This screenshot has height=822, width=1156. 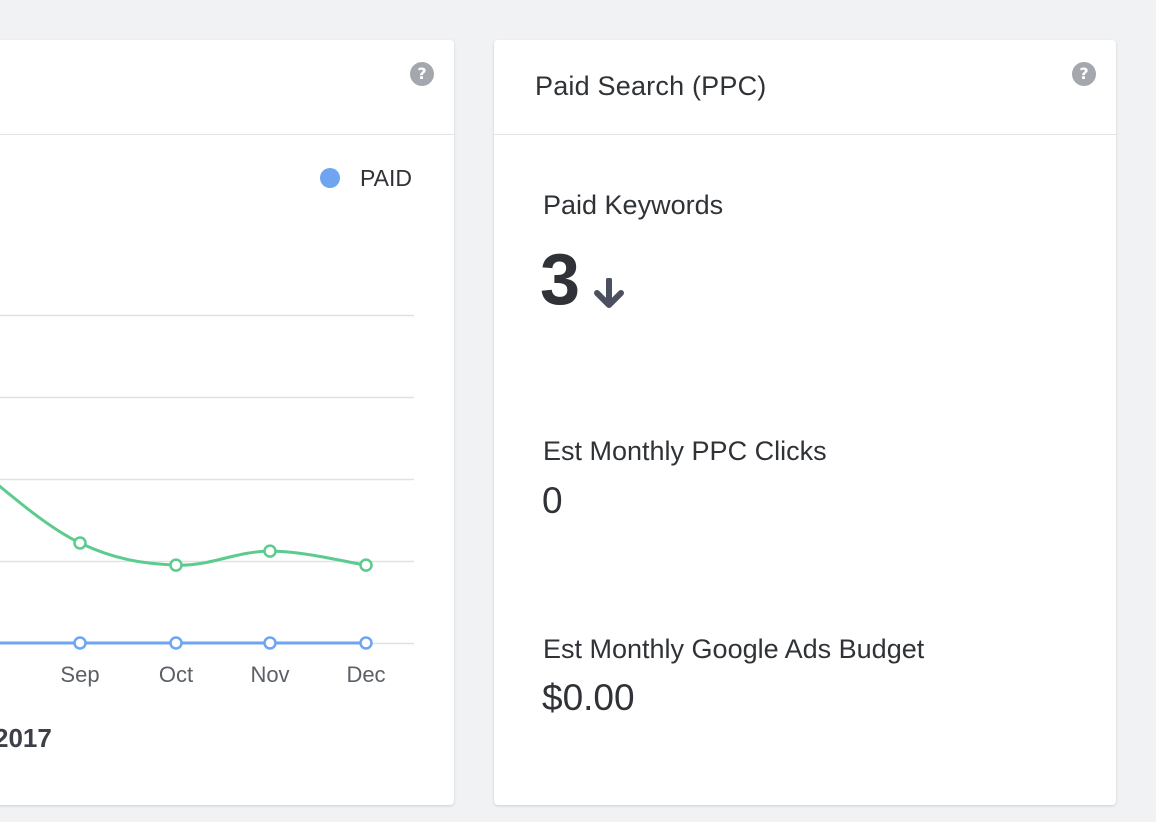 What do you see at coordinates (609, 293) in the screenshot?
I see `arrow-down-icon` at bounding box center [609, 293].